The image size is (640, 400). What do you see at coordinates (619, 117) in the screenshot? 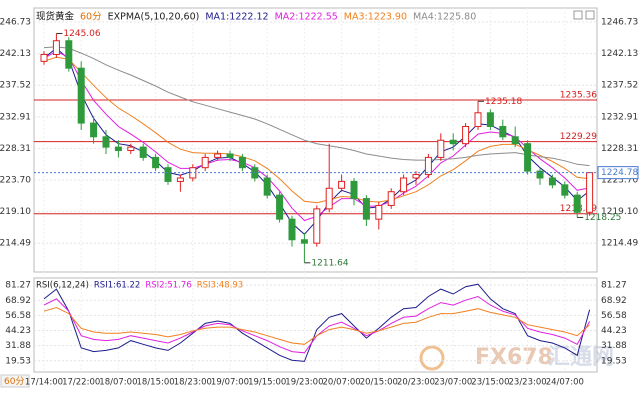
I see `y-tick-label-right: 1232.91` at bounding box center [619, 117].